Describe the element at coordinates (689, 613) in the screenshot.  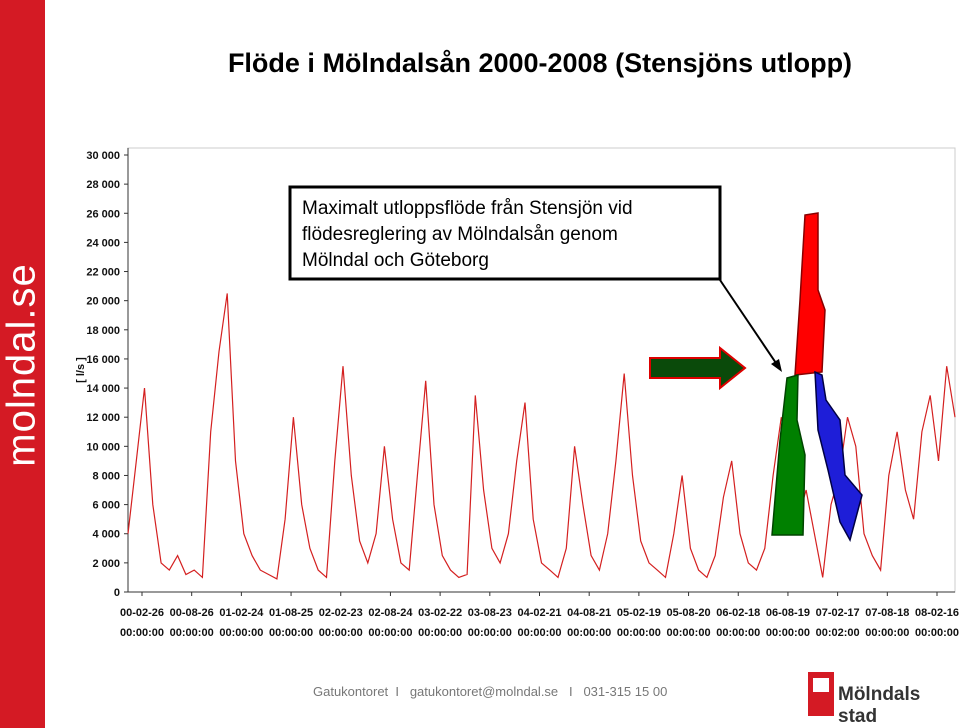
I see `x-tick-label: 05-08-20` at that location.